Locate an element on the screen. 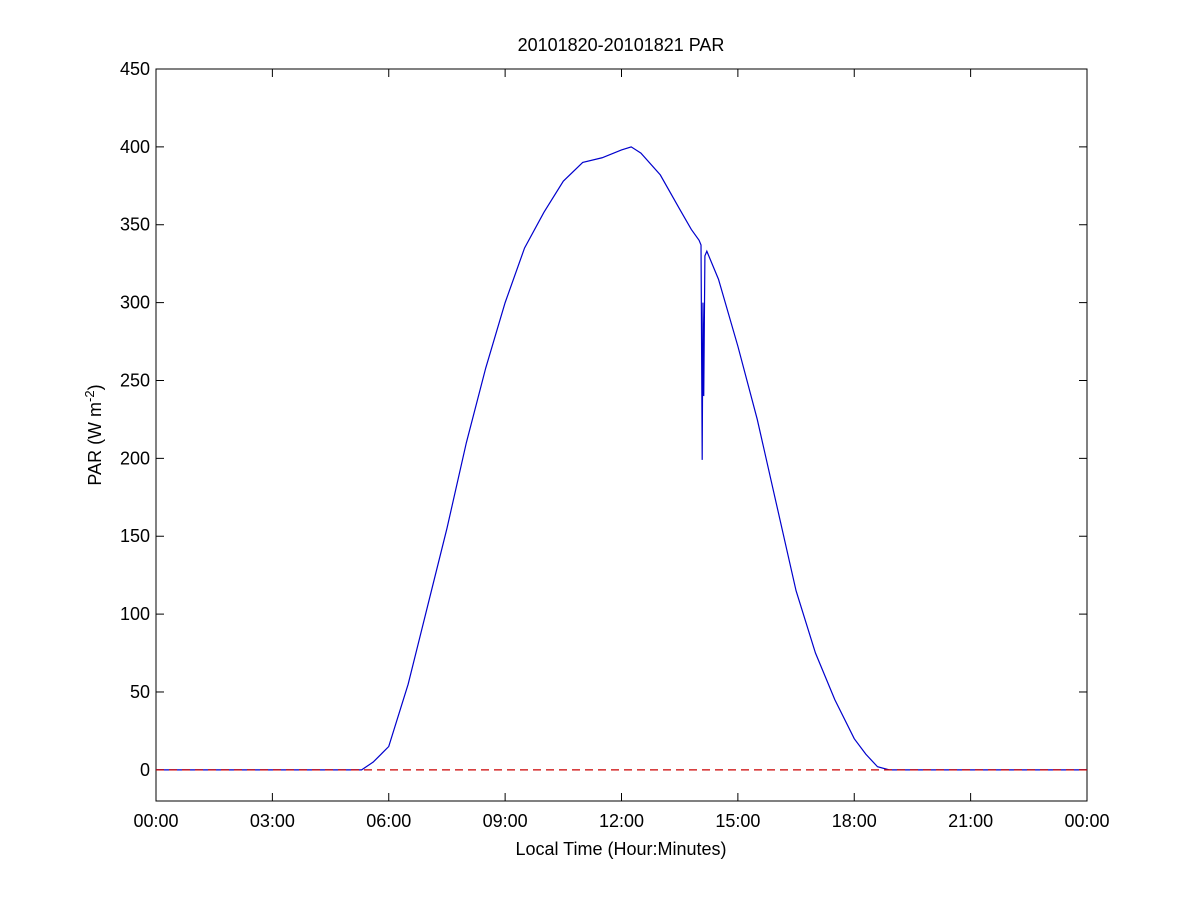  y-tick-label: 250 is located at coordinates (135, 380).